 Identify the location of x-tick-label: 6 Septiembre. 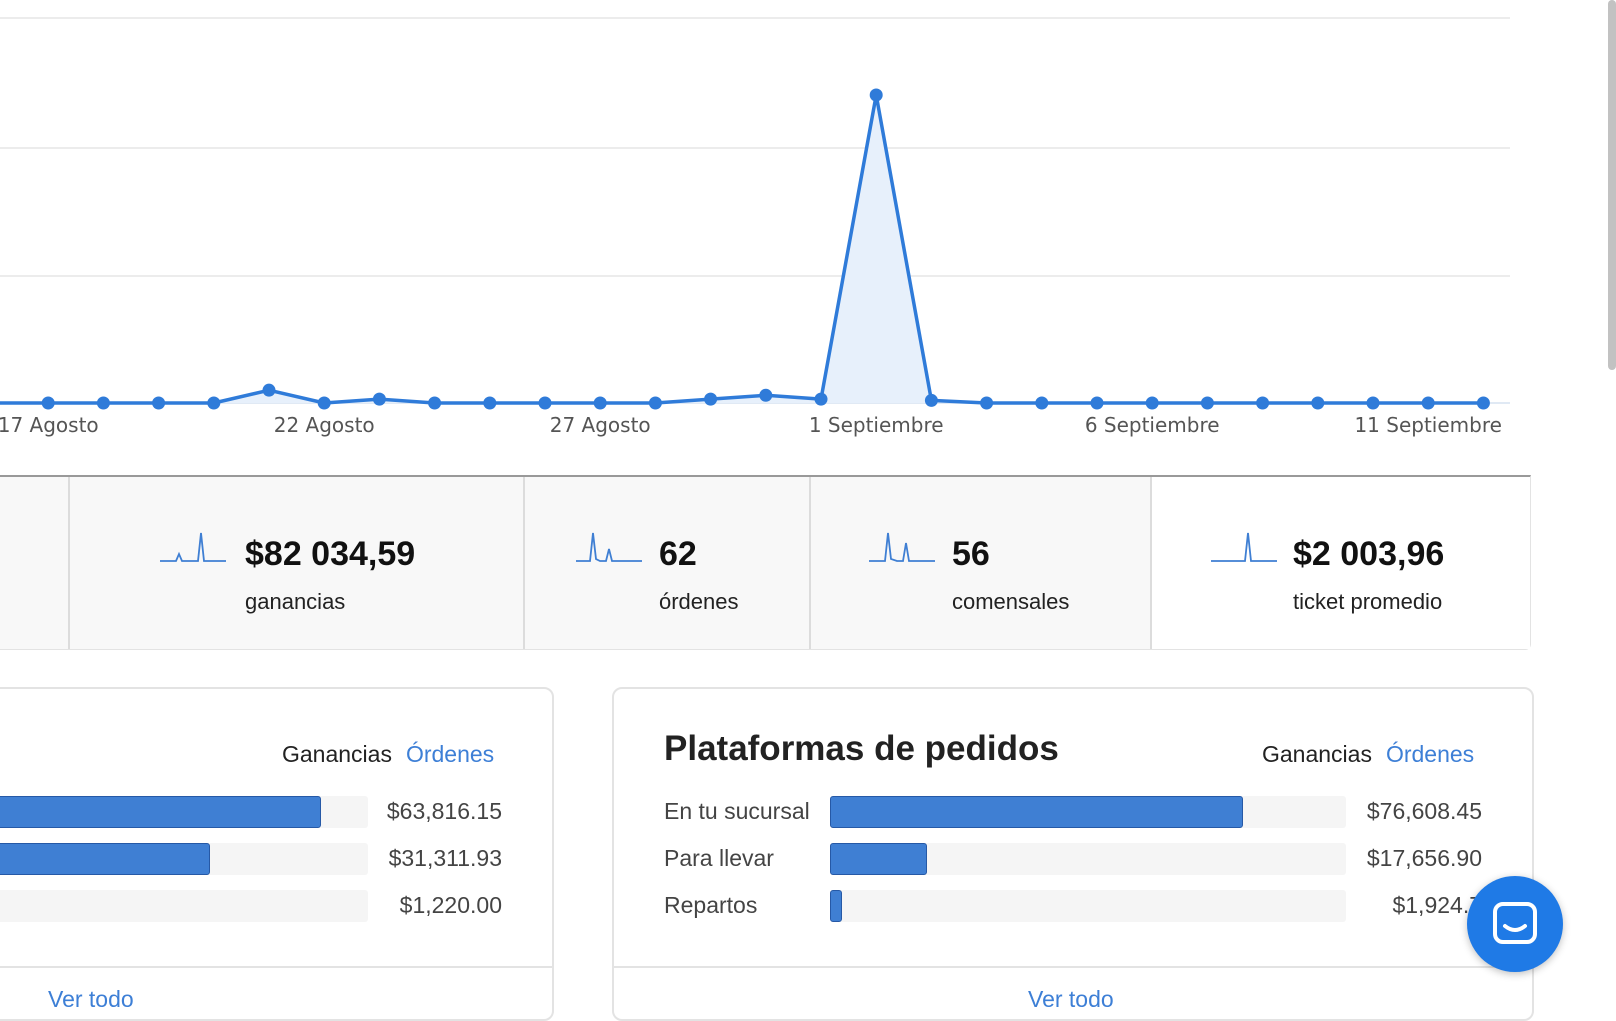
(1152, 425).